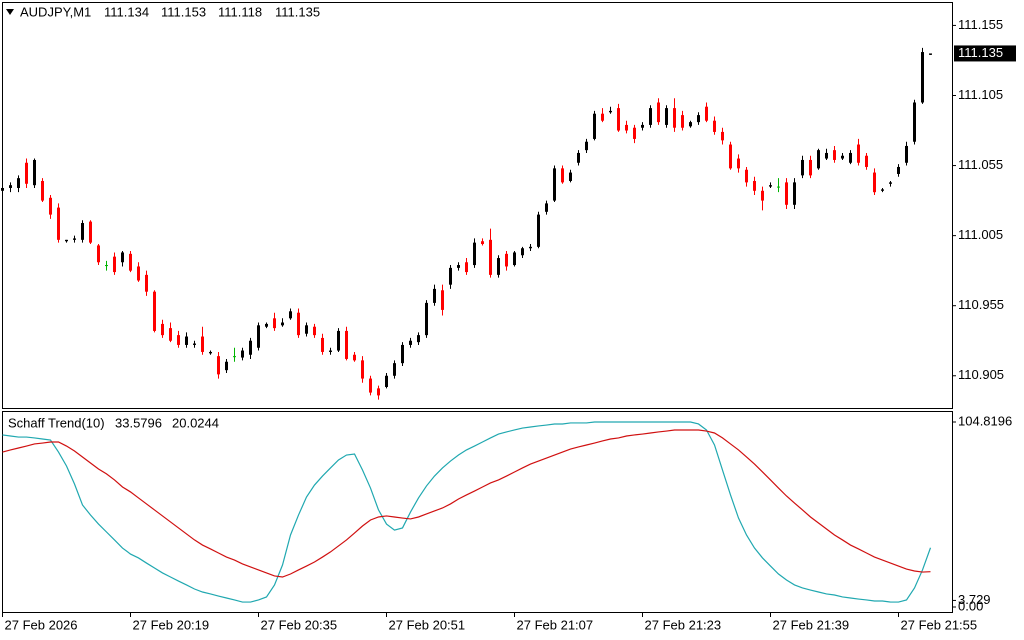 The image size is (1024, 640). I want to click on x-tick-label: 27 Feb 21:55, so click(939, 624).